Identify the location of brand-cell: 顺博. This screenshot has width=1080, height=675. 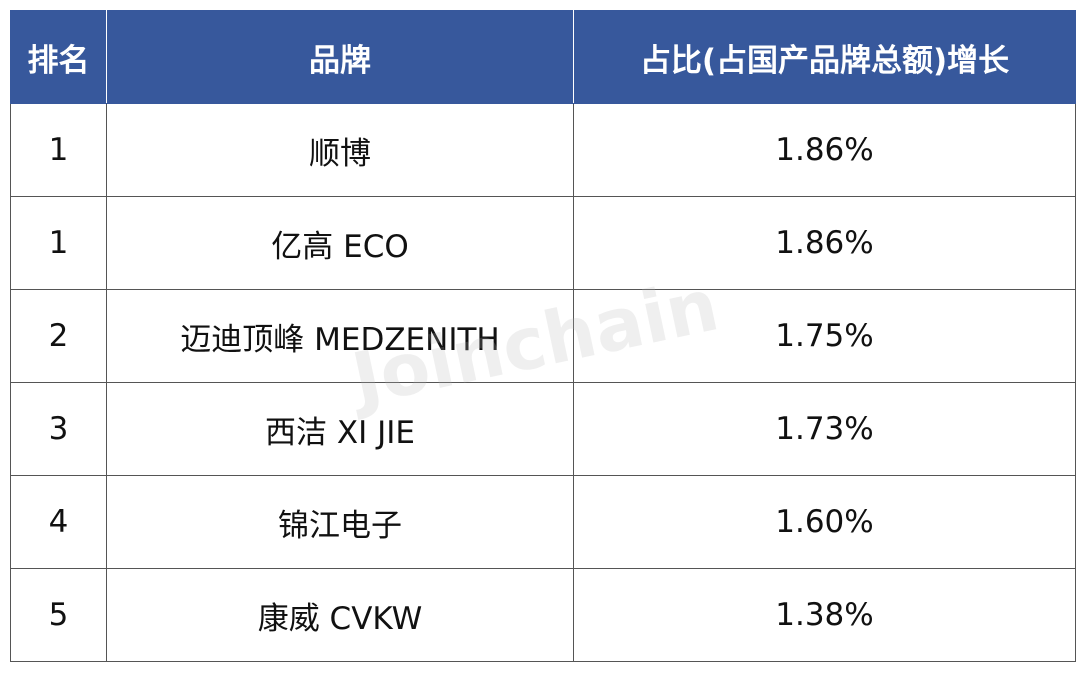
(340, 150).